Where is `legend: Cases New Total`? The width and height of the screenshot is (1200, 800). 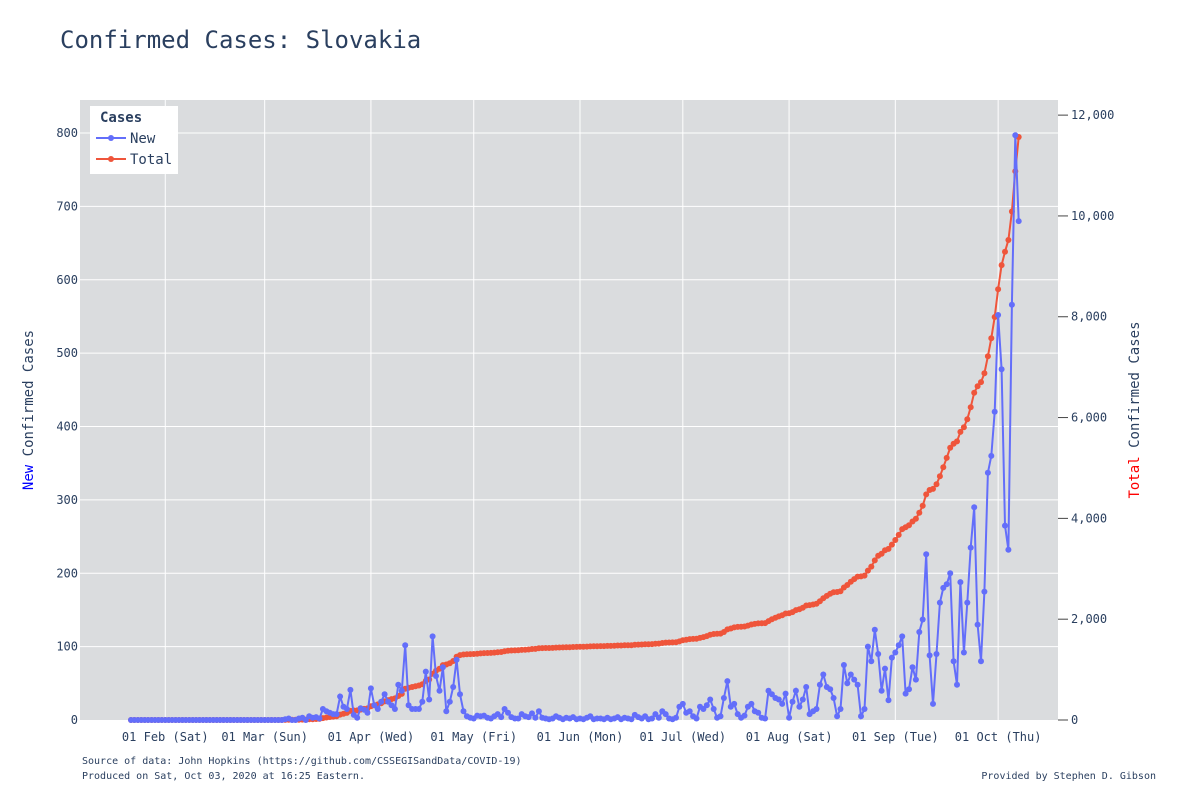 legend: Cases New Total is located at coordinates (134, 140).